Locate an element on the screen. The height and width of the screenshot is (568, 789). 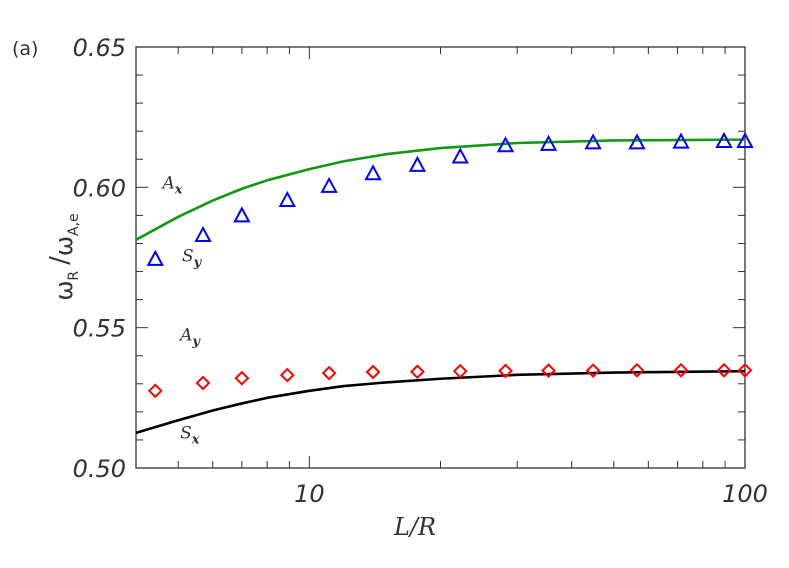
panel-label: (a) is located at coordinates (25, 49).